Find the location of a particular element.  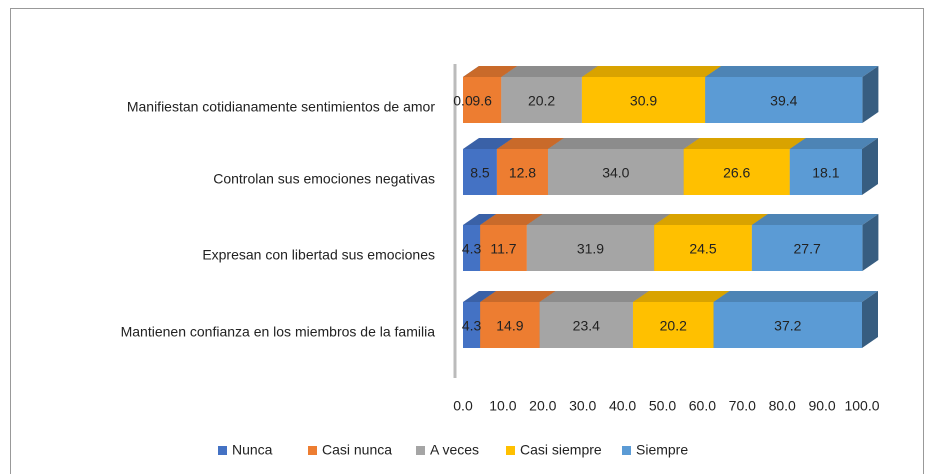

data-label: 39.4 is located at coordinates (783, 101).